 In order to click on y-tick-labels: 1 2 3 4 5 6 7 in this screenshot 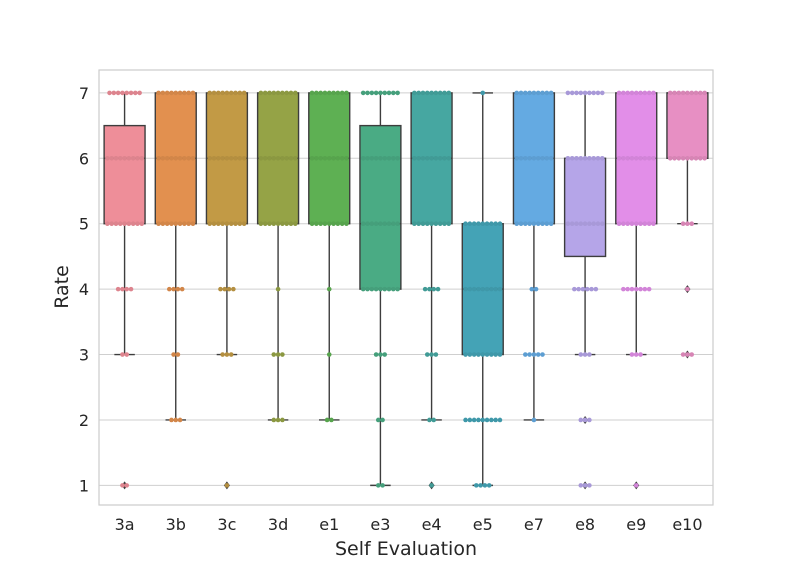, I will do `click(84, 289)`.